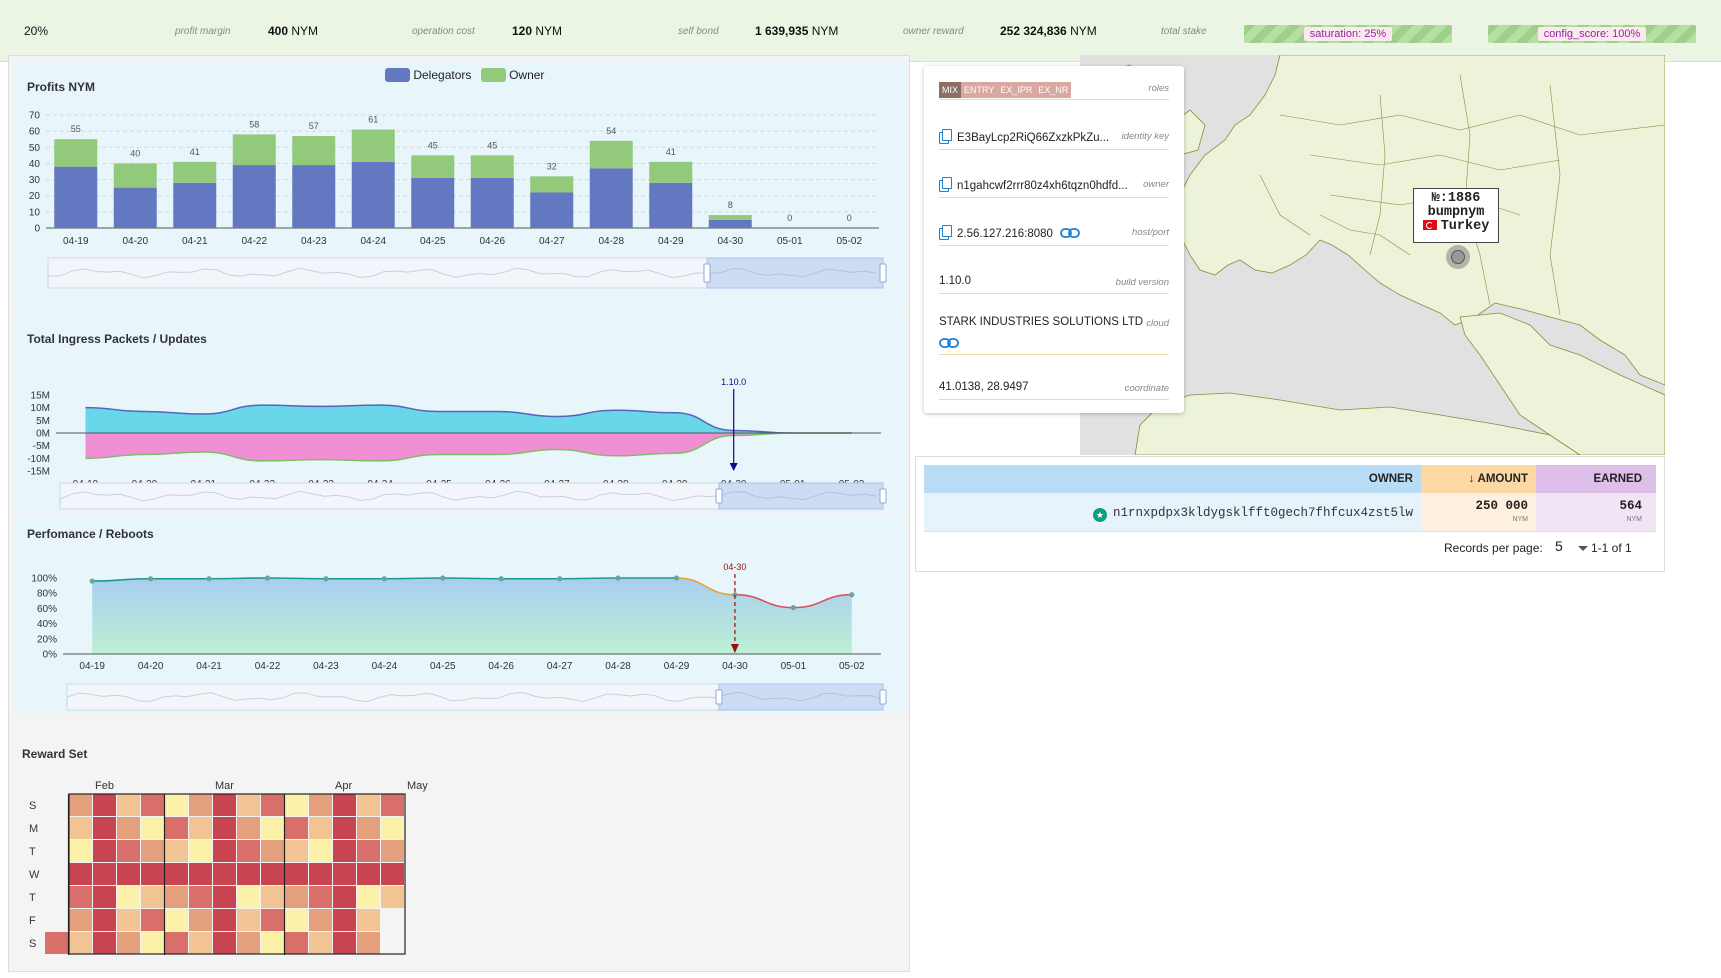  What do you see at coordinates (1150, 232) in the screenshot?
I see `host-label: host/port` at bounding box center [1150, 232].